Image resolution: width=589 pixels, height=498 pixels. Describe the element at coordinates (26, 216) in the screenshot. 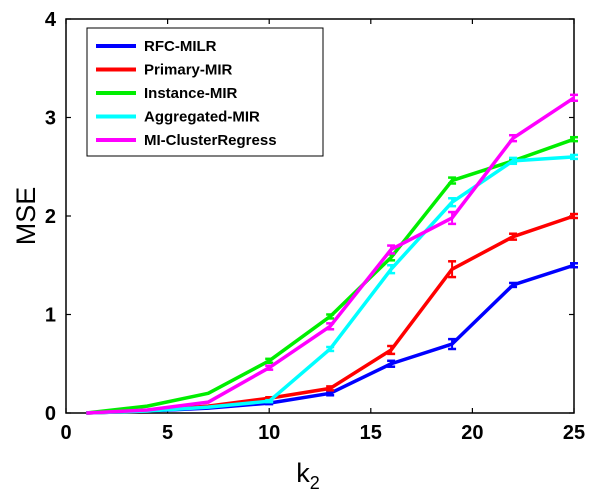

I see `y-axis-title: MSE` at that location.